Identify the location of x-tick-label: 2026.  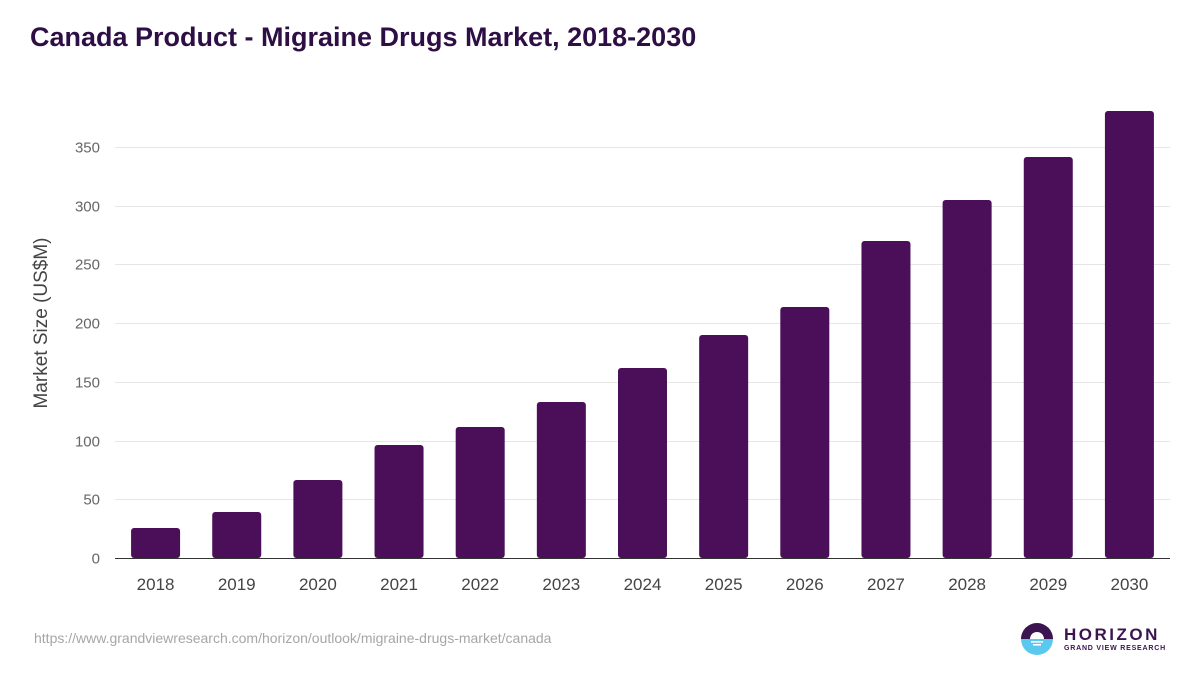
(805, 584).